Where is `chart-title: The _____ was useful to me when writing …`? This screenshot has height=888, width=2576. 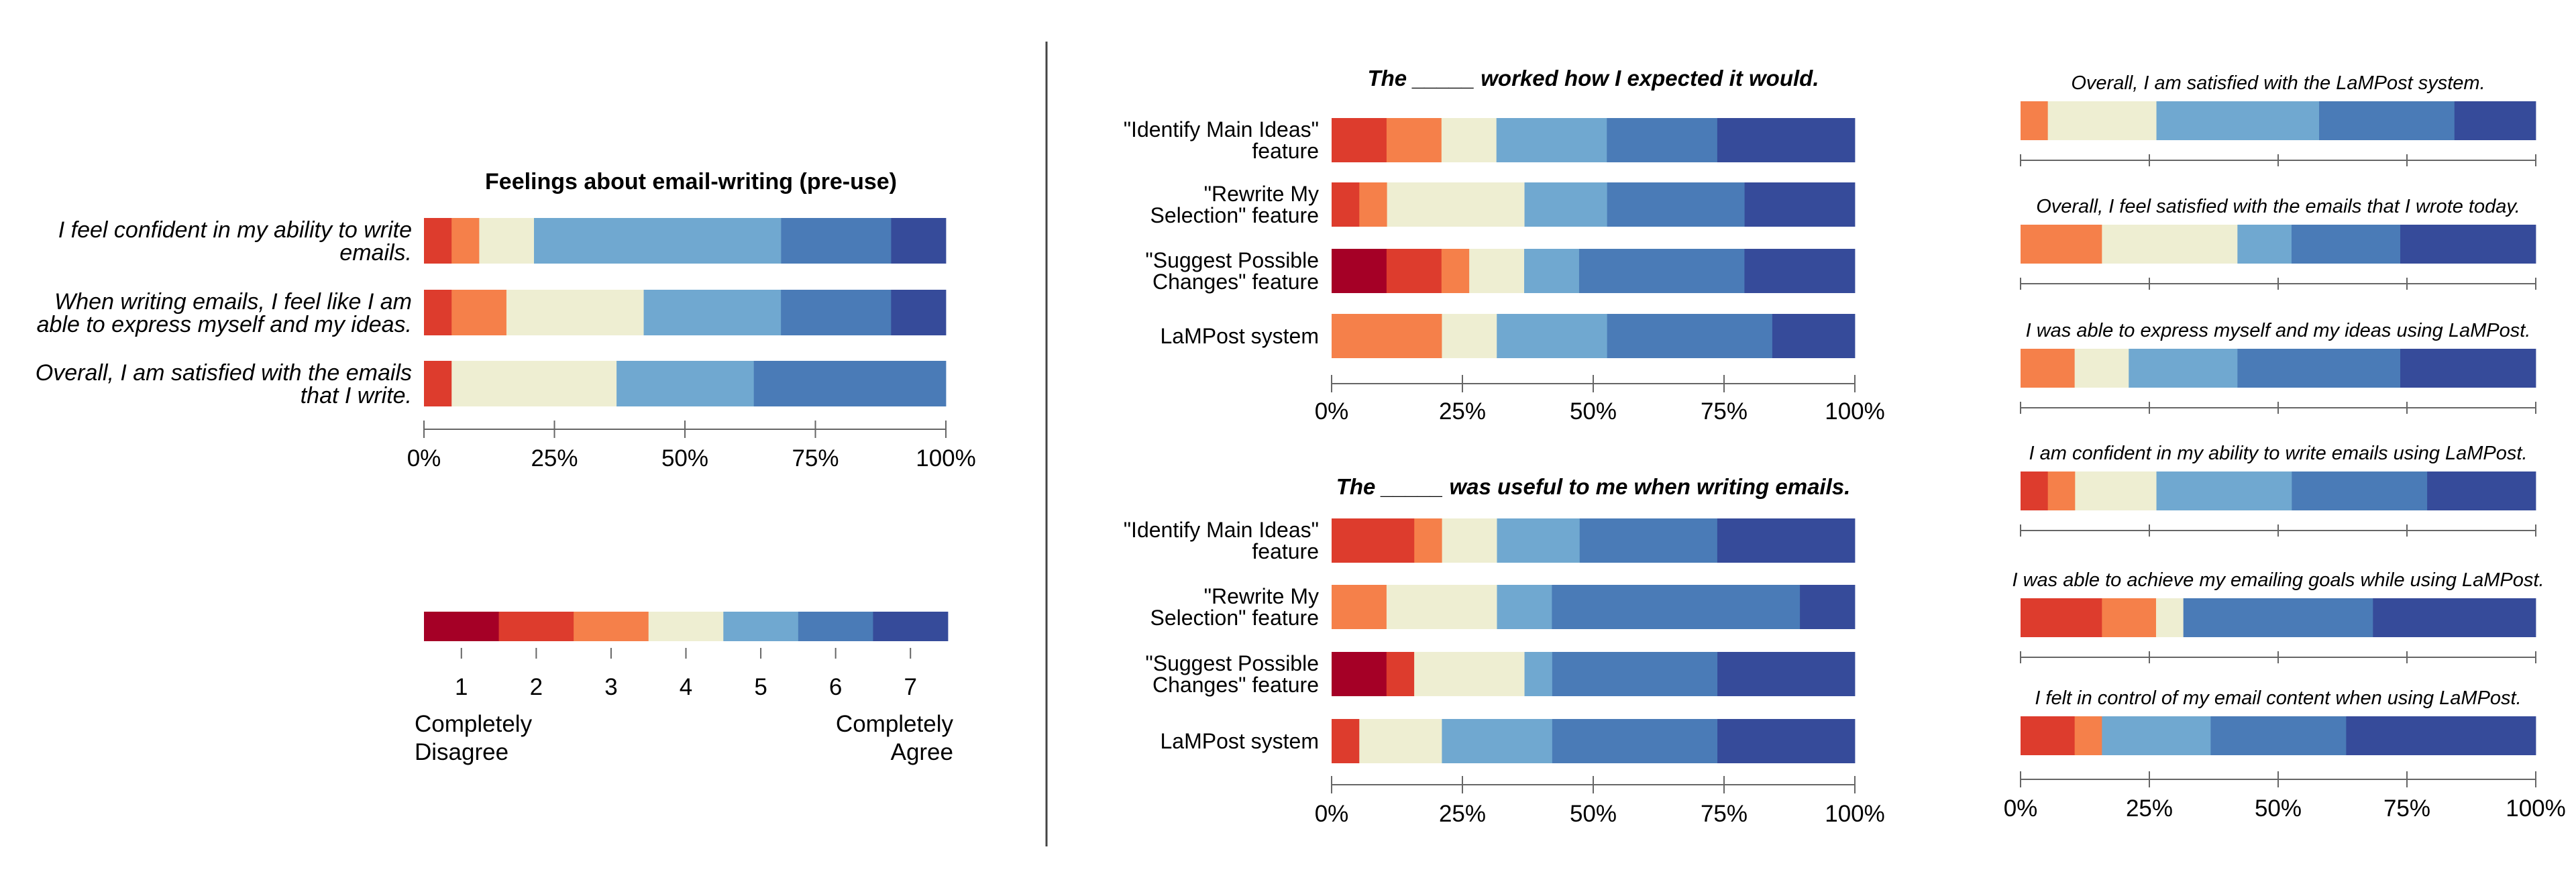 chart-title: The _____ was useful to me when writing … is located at coordinates (1593, 486).